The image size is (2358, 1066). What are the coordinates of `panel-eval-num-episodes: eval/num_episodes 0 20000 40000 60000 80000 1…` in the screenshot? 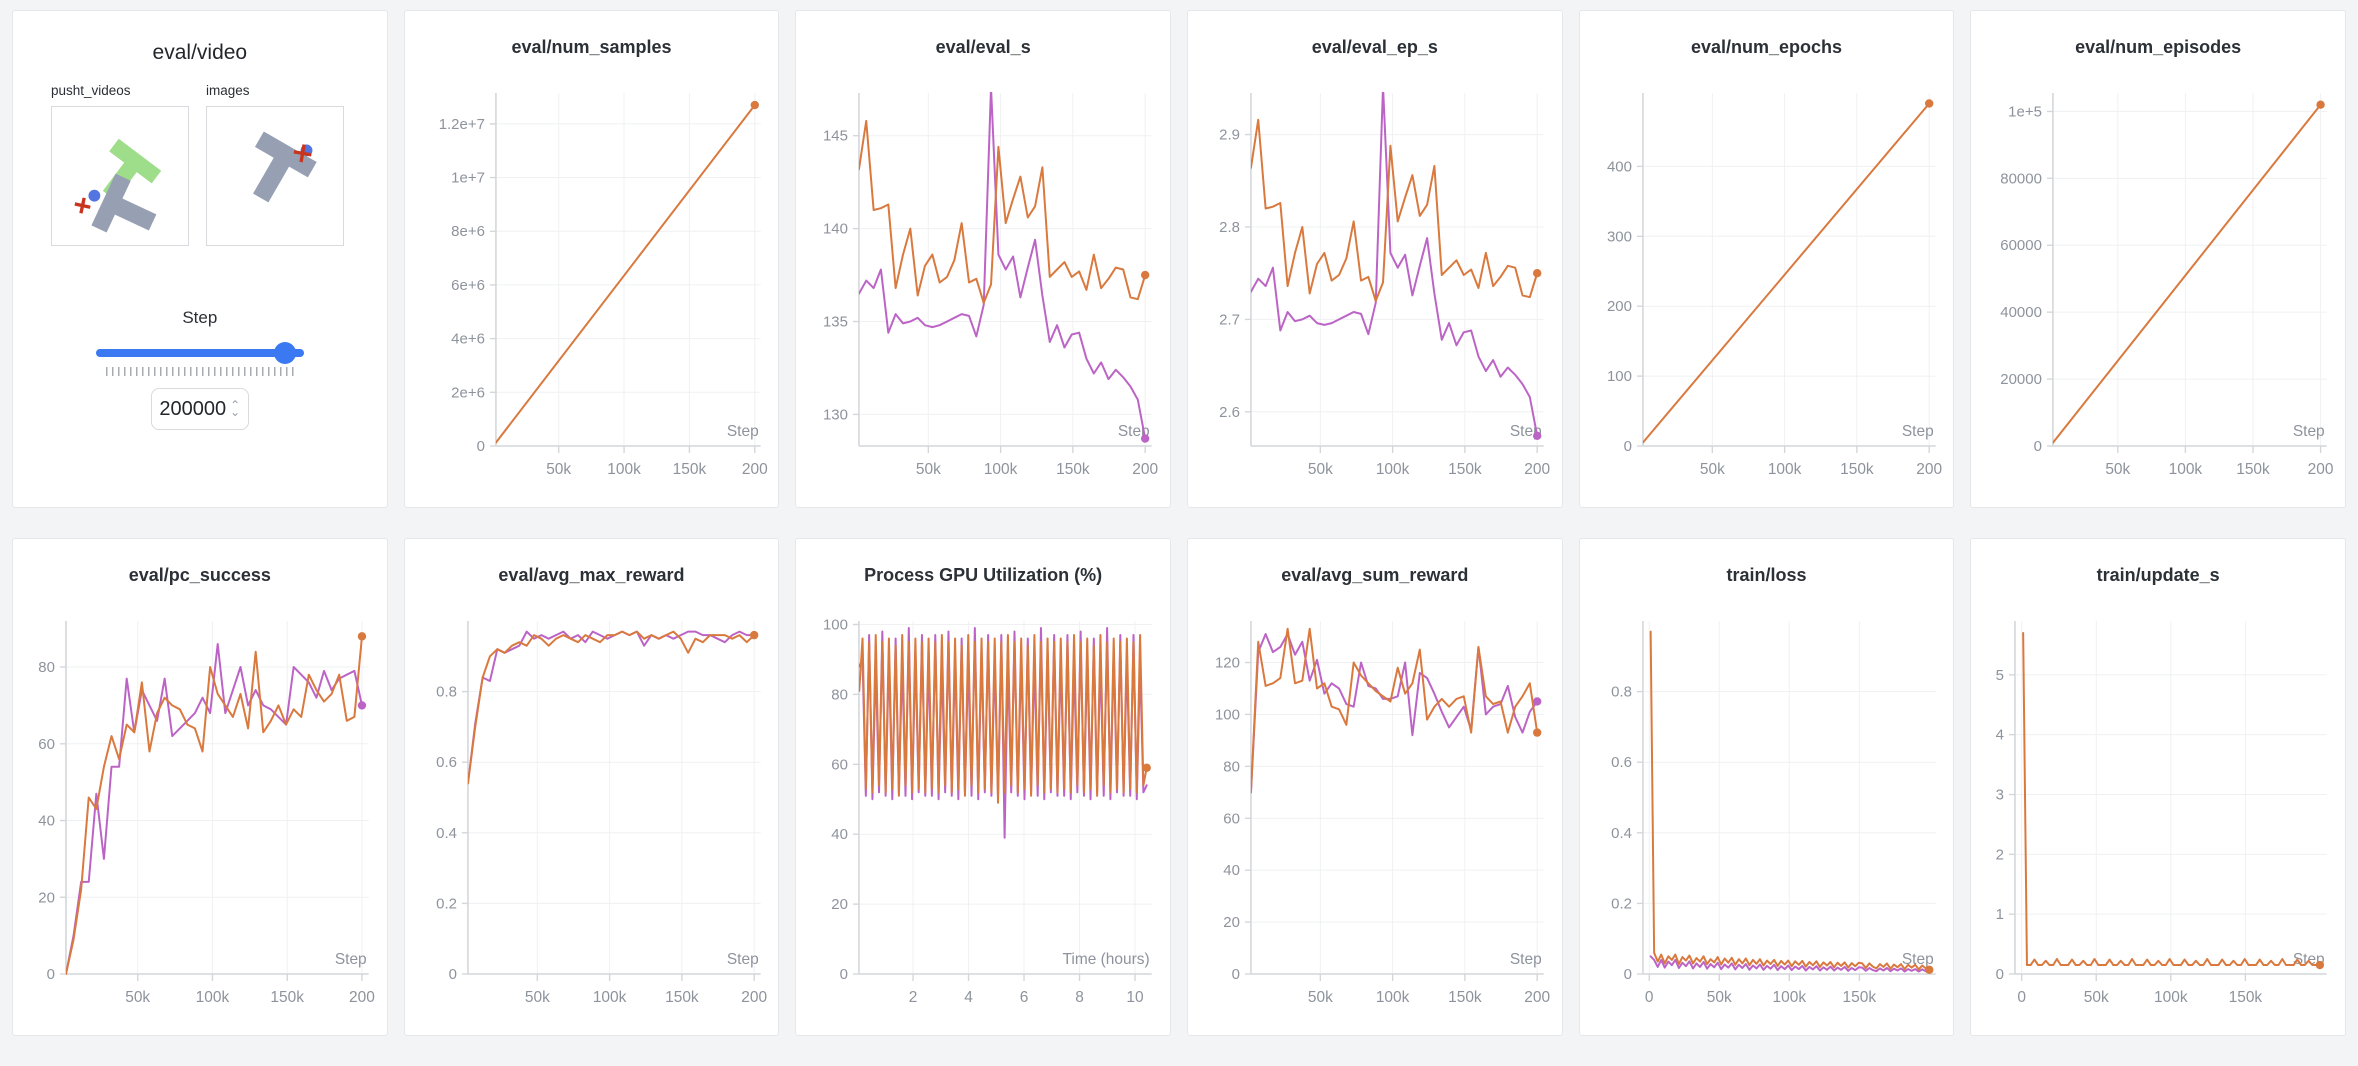 It's located at (2158, 259).